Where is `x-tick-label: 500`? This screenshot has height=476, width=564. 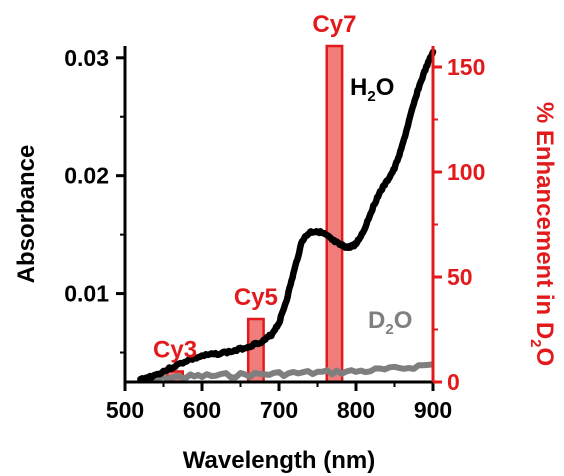
x-tick-label: 500 is located at coordinates (125, 410).